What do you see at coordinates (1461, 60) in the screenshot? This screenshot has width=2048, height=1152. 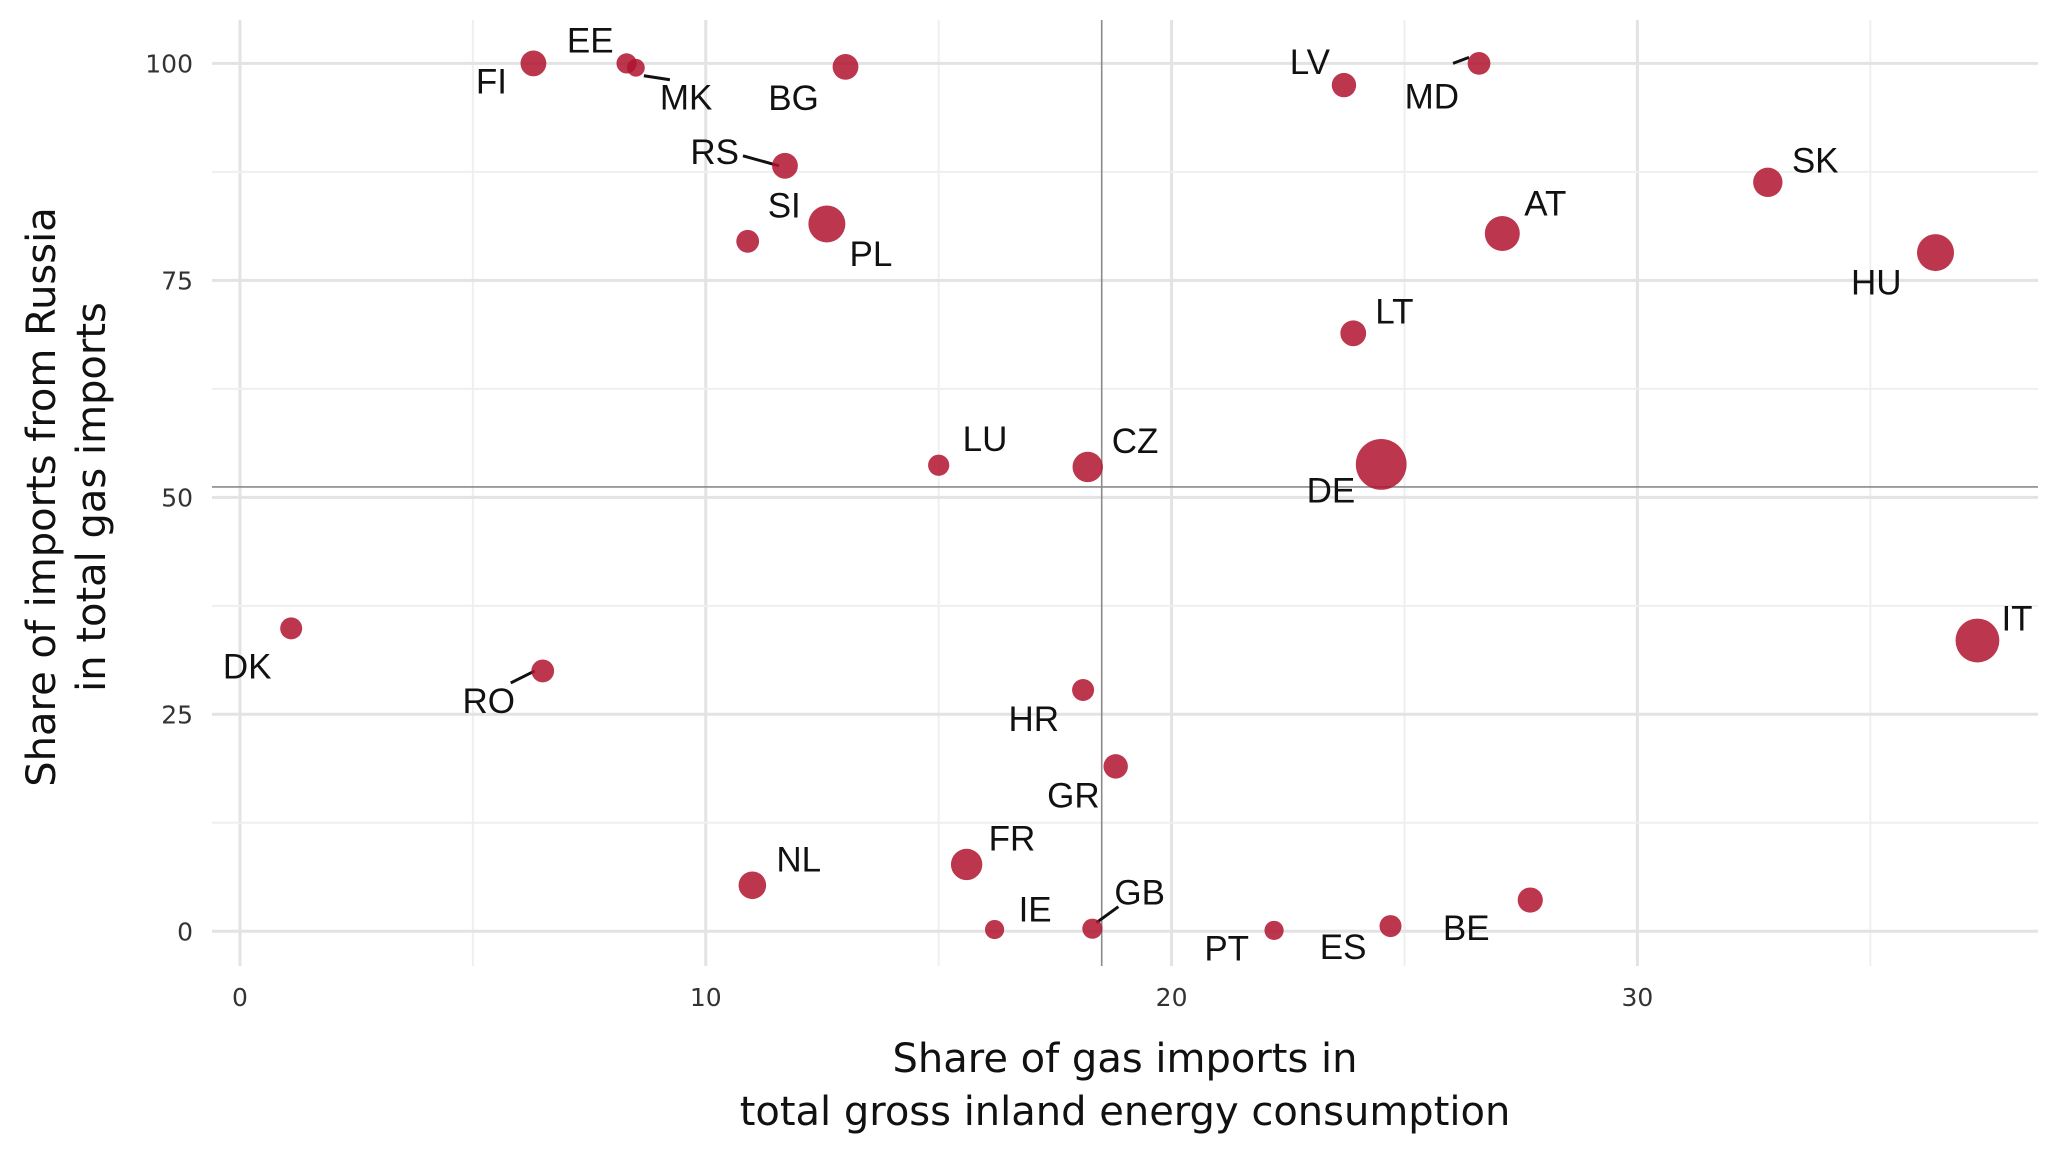 I see `leader-md` at bounding box center [1461, 60].